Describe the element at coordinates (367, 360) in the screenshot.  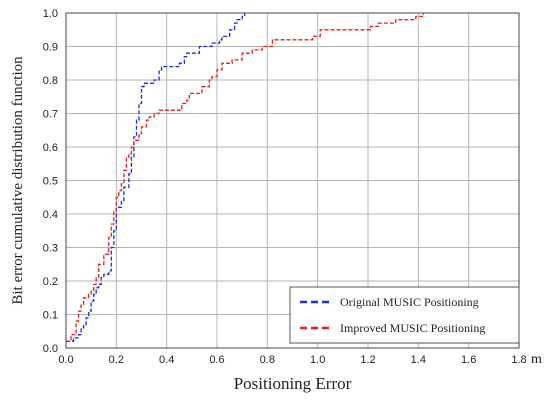
I see `x-tick-label: 1.2` at that location.